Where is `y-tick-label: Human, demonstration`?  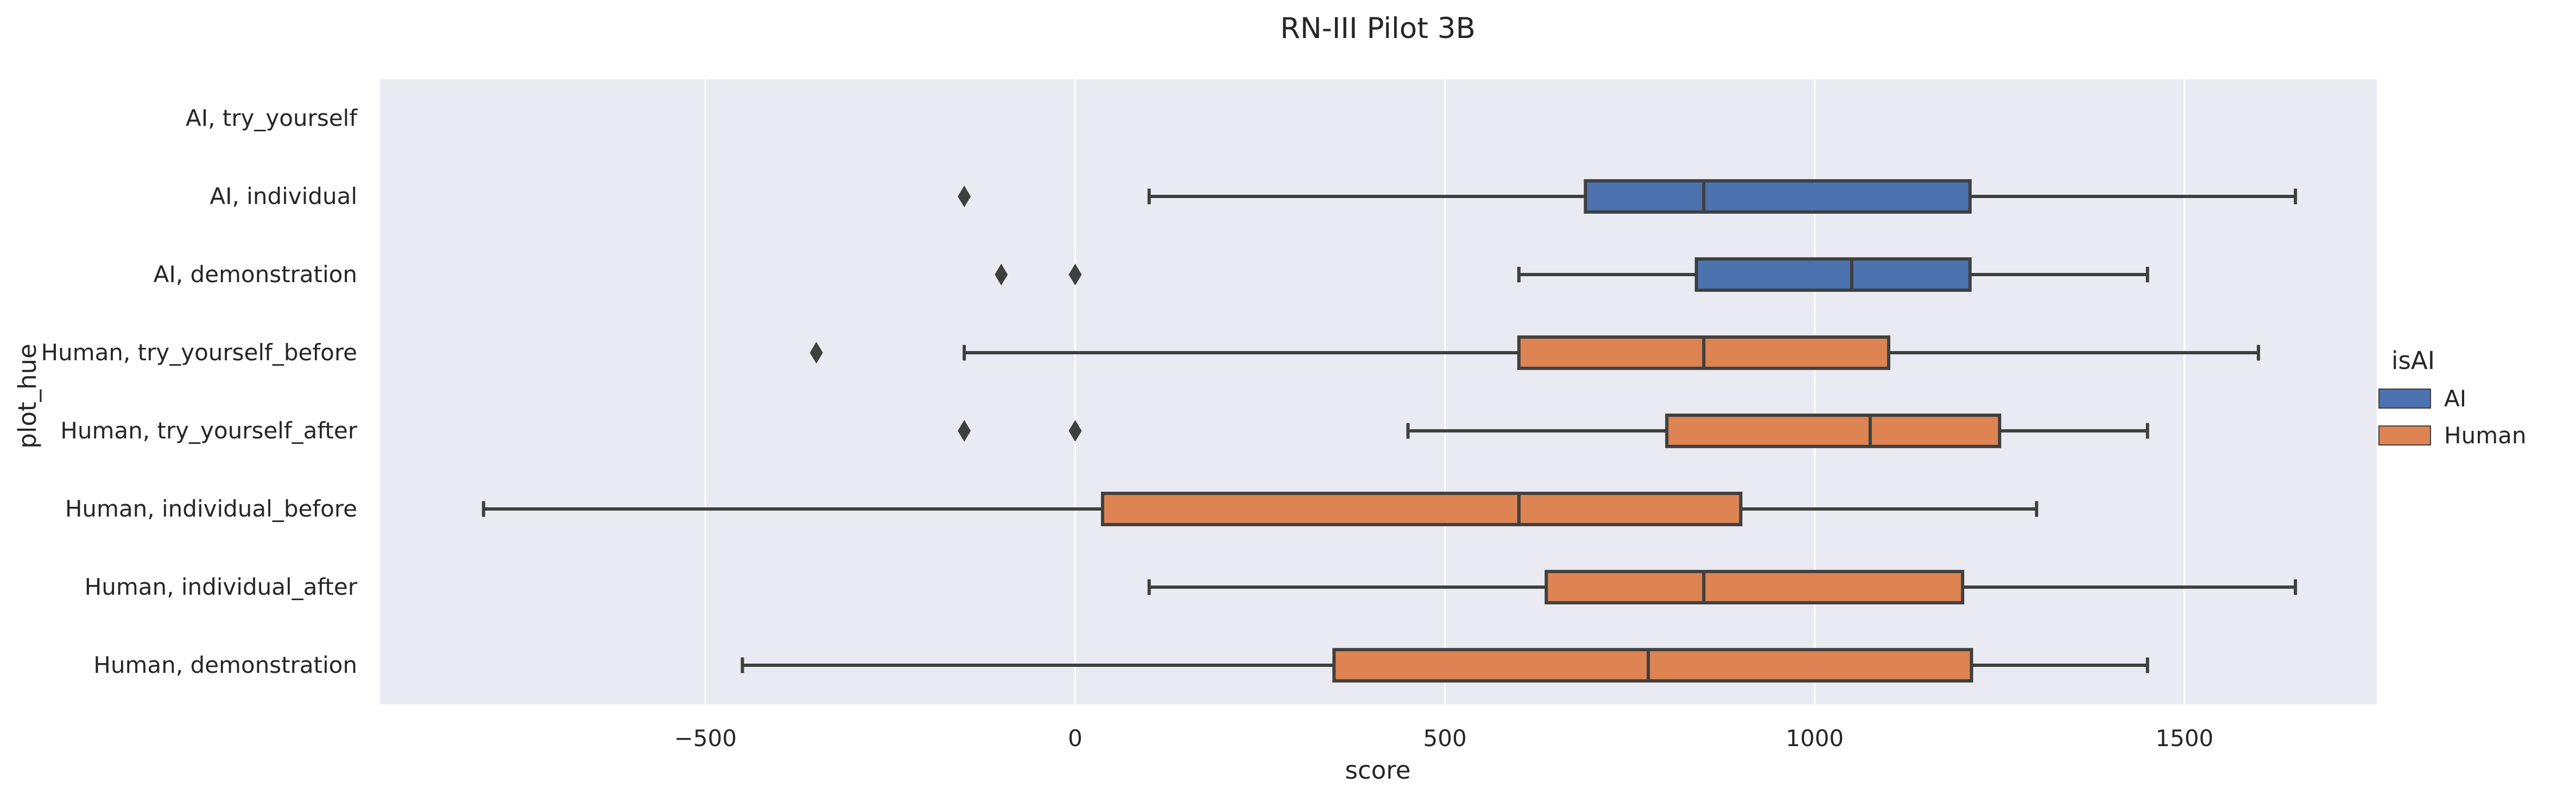 y-tick-label: Human, demonstration is located at coordinates (225, 665).